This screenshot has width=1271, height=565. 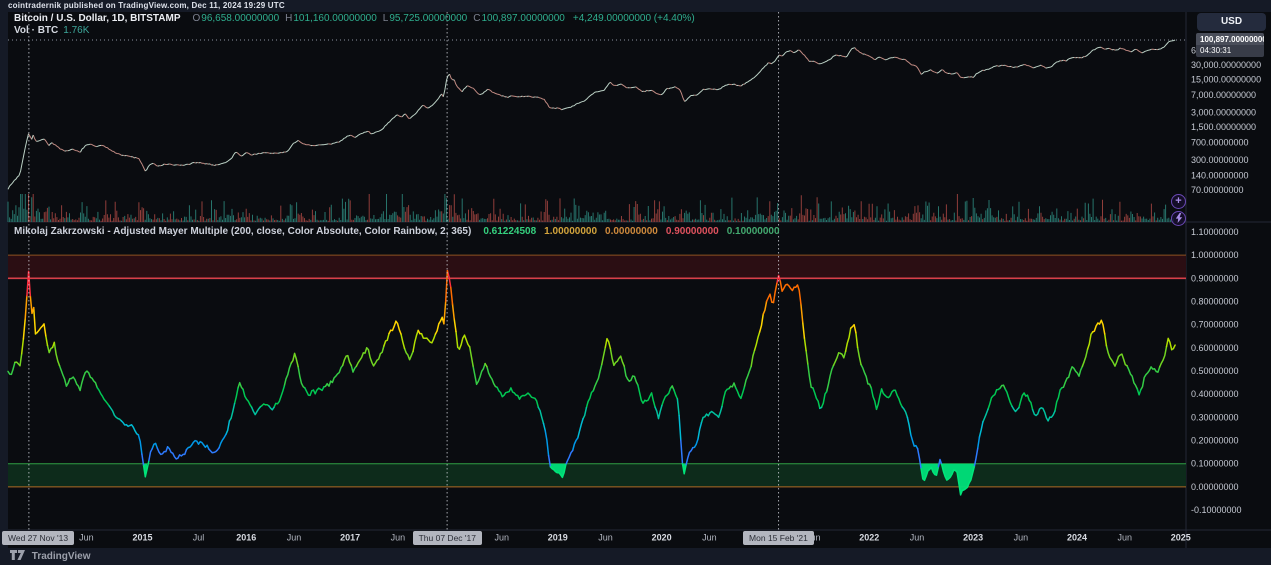 I want to click on bar-countdown: 04:30:31, so click(x=1230, y=51).